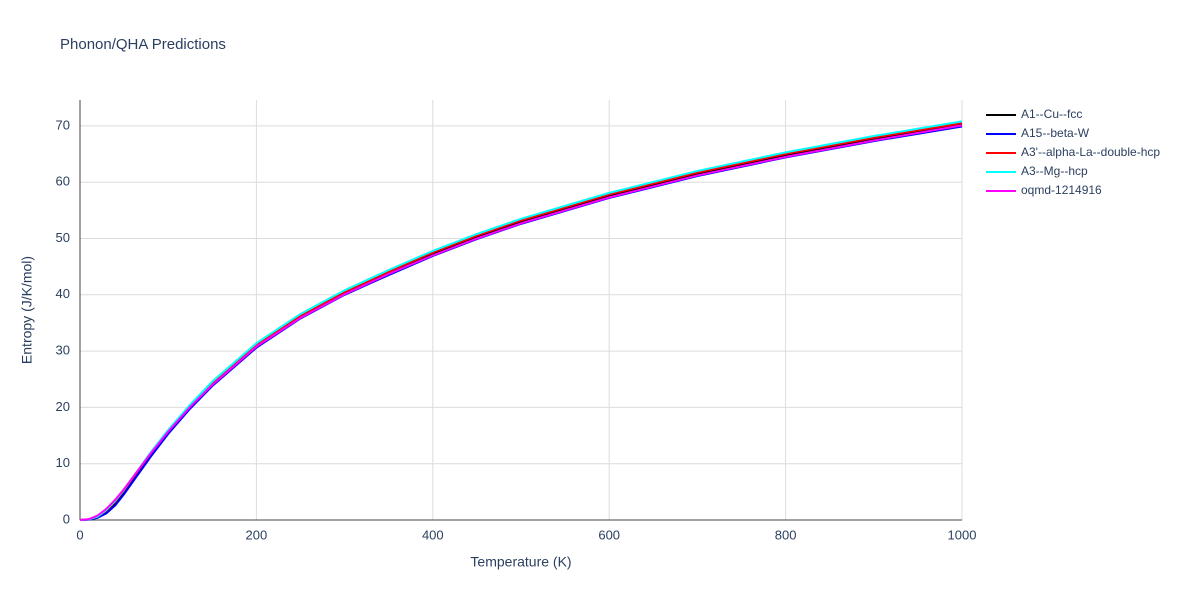 The height and width of the screenshot is (605, 1200). What do you see at coordinates (257, 534) in the screenshot?
I see `x-tick-label: 200` at bounding box center [257, 534].